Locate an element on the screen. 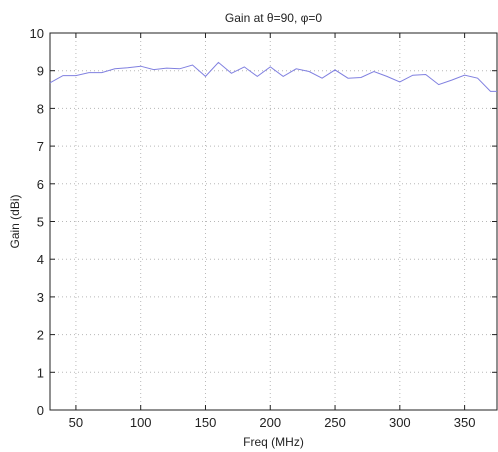  x-tick-label: 350 is located at coordinates (465, 422).